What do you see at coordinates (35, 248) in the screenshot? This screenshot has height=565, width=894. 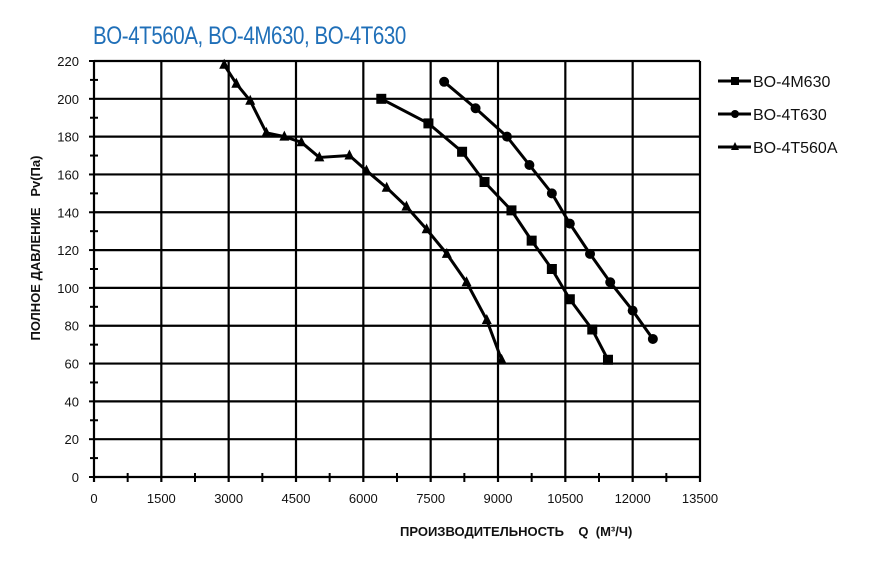 I see `y-axis-label: ПОЛНОЕ ДАВЛЕНИЕ Pv(Па)` at bounding box center [35, 248].